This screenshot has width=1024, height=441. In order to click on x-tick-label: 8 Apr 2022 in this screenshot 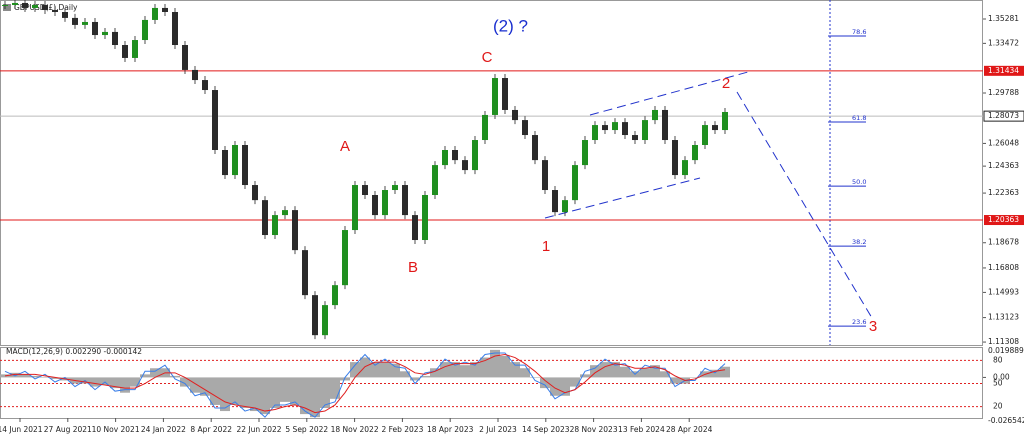, I will do `click(211, 429)`.